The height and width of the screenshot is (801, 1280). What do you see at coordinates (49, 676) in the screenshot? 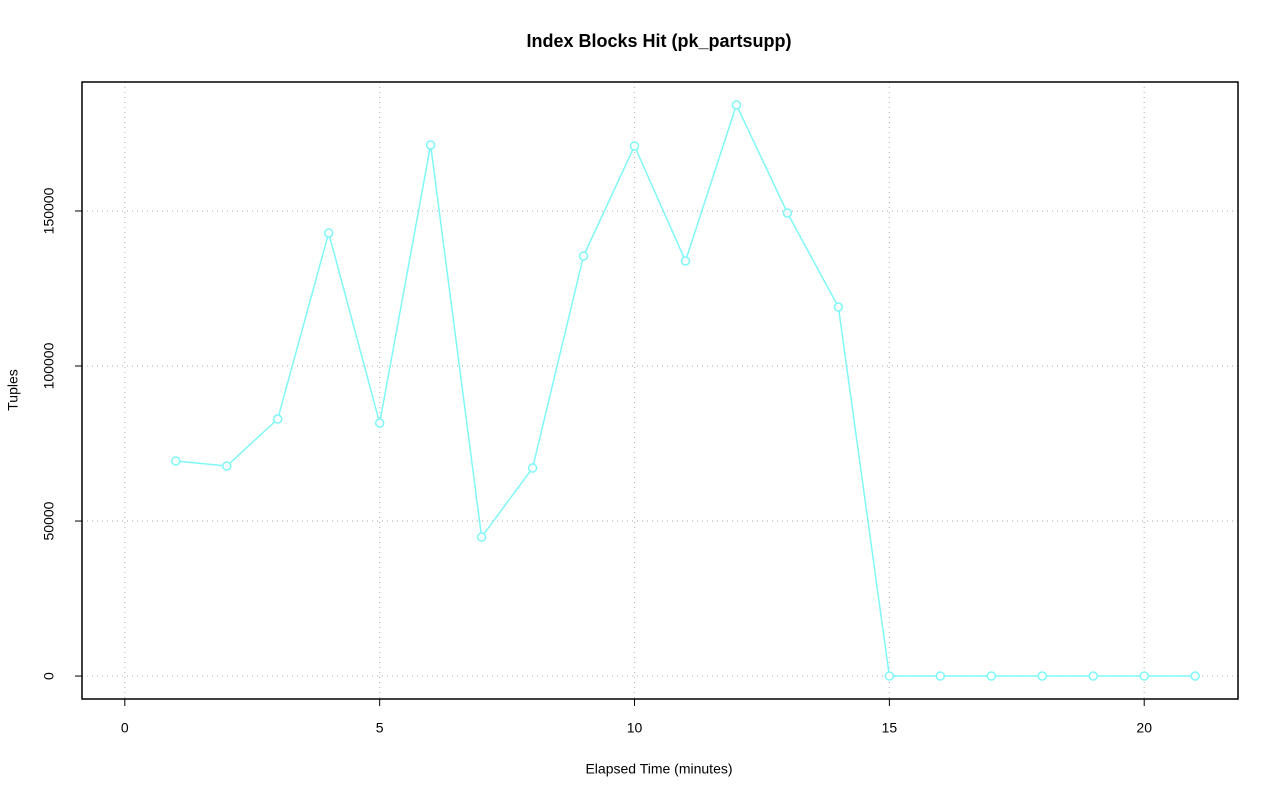
I see `y-tick-label: 0` at bounding box center [49, 676].